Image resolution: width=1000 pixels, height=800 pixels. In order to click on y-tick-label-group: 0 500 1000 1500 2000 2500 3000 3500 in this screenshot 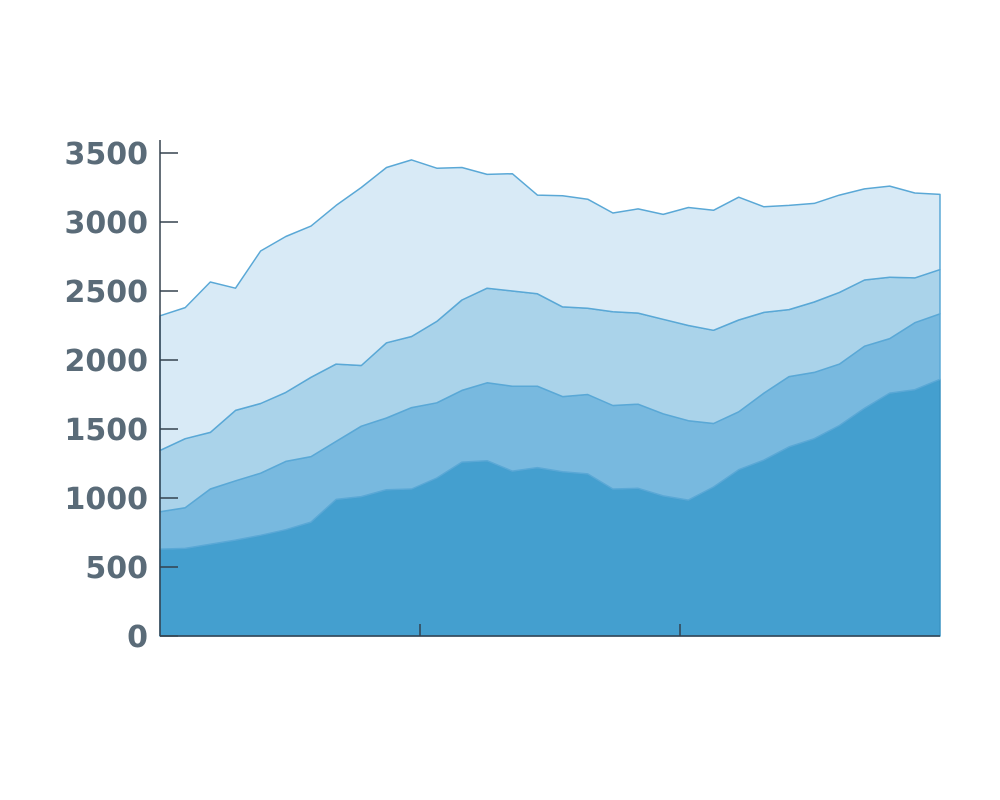, I will do `click(107, 396)`.